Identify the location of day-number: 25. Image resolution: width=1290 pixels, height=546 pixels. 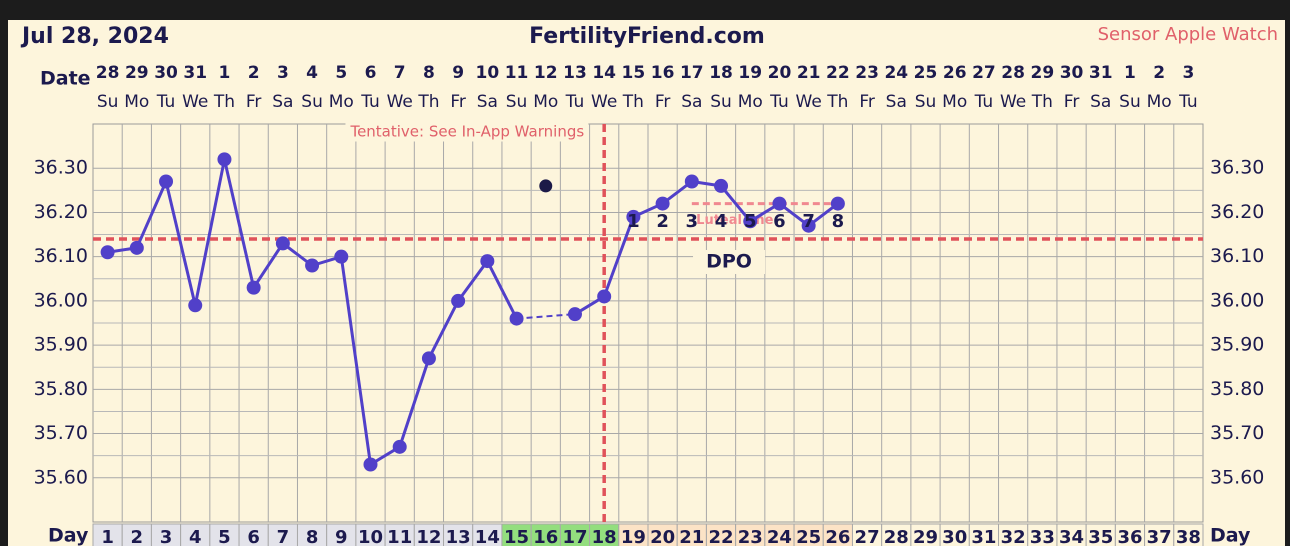
(808, 536).